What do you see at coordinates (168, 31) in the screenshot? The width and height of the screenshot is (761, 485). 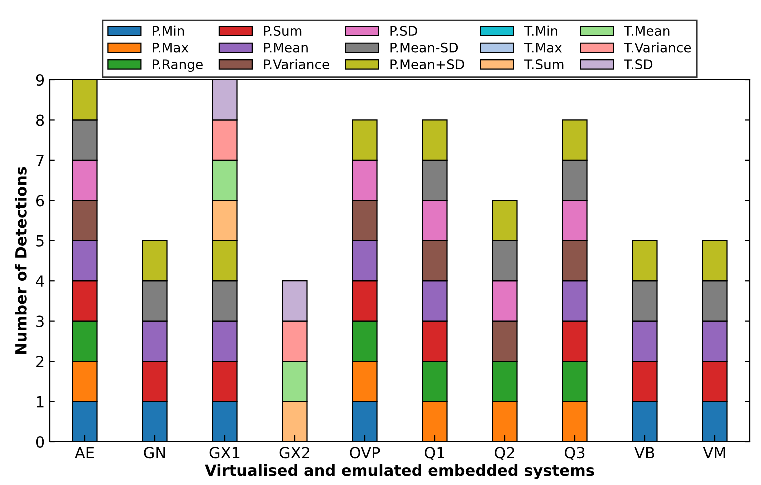 I see `legend-label: P.Min` at bounding box center [168, 31].